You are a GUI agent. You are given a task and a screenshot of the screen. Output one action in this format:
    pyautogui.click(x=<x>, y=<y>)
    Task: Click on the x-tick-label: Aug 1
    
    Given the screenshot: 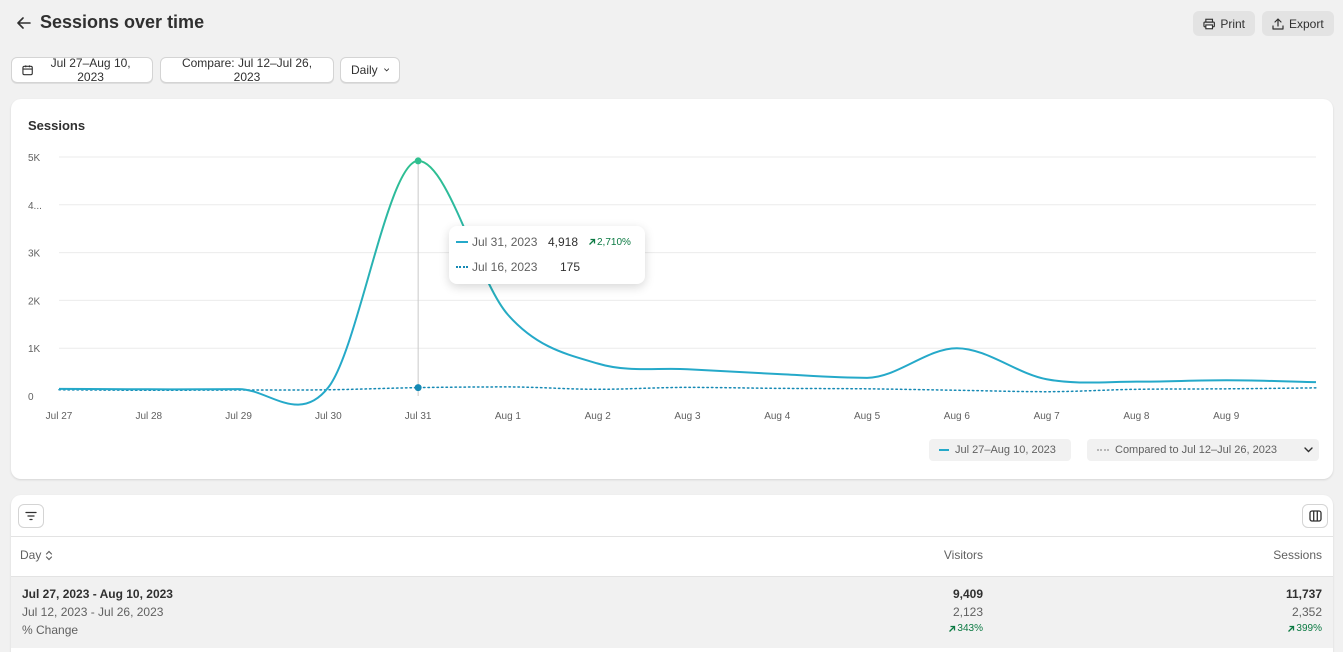 What is the action you would take?
    pyautogui.click(x=508, y=416)
    